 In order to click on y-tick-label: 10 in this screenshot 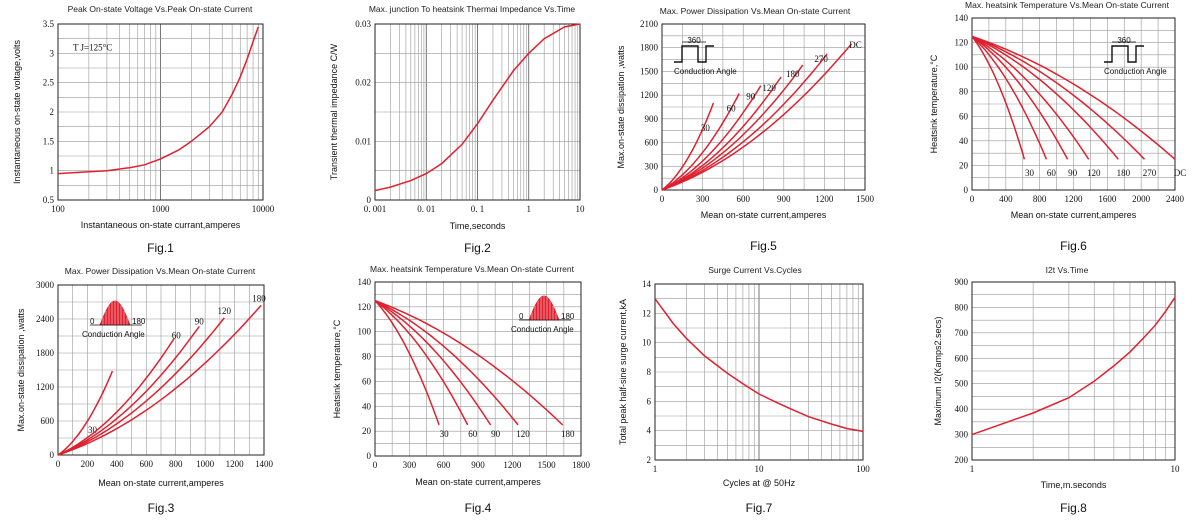, I will do `click(647, 343)`.